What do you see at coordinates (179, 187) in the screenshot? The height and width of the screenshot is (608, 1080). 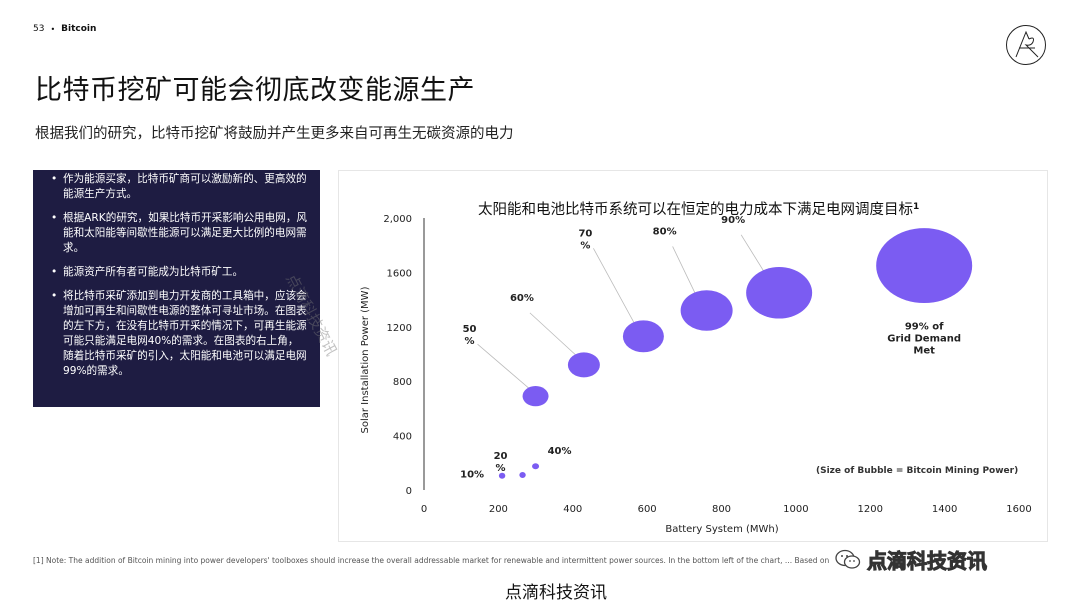 I see `summary-bullet: 作为能源买家，比特币矿商可以激励新的、更高效的能源生产方式。` at bounding box center [179, 187].